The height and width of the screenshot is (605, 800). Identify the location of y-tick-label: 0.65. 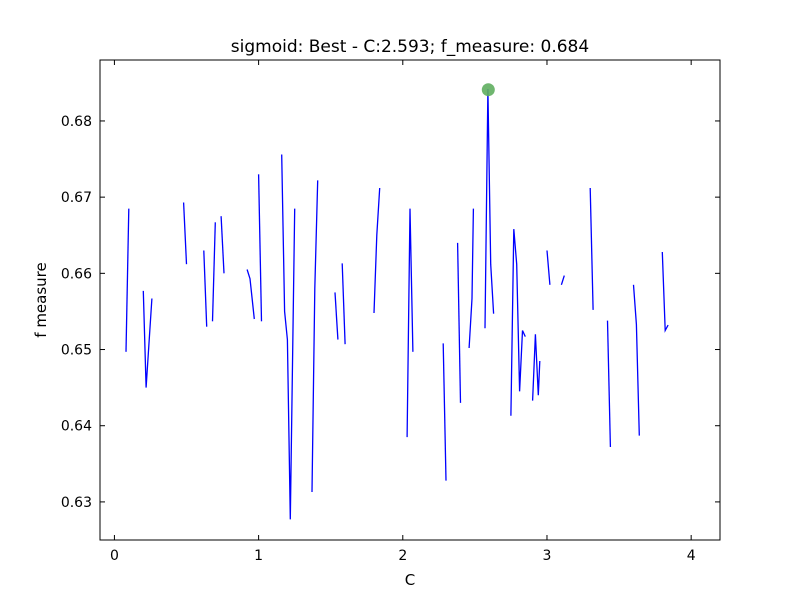
(76, 351).